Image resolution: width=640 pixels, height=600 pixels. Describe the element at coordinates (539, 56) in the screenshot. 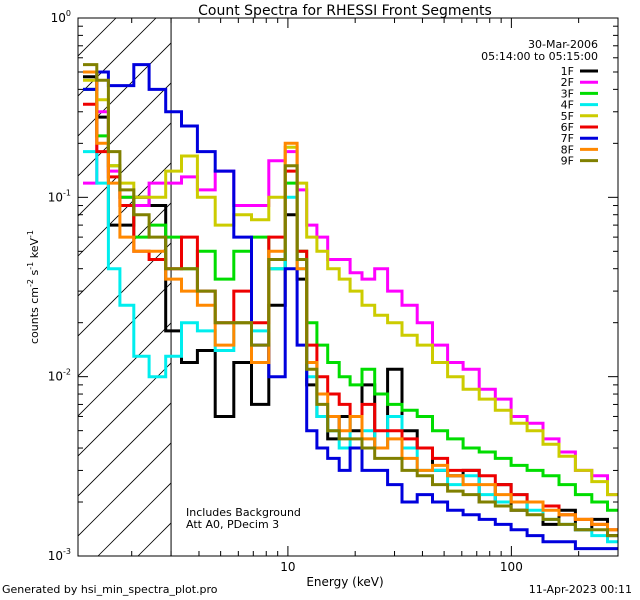

I see `legend-time-range: 05:14:00 to 05:15:00` at that location.